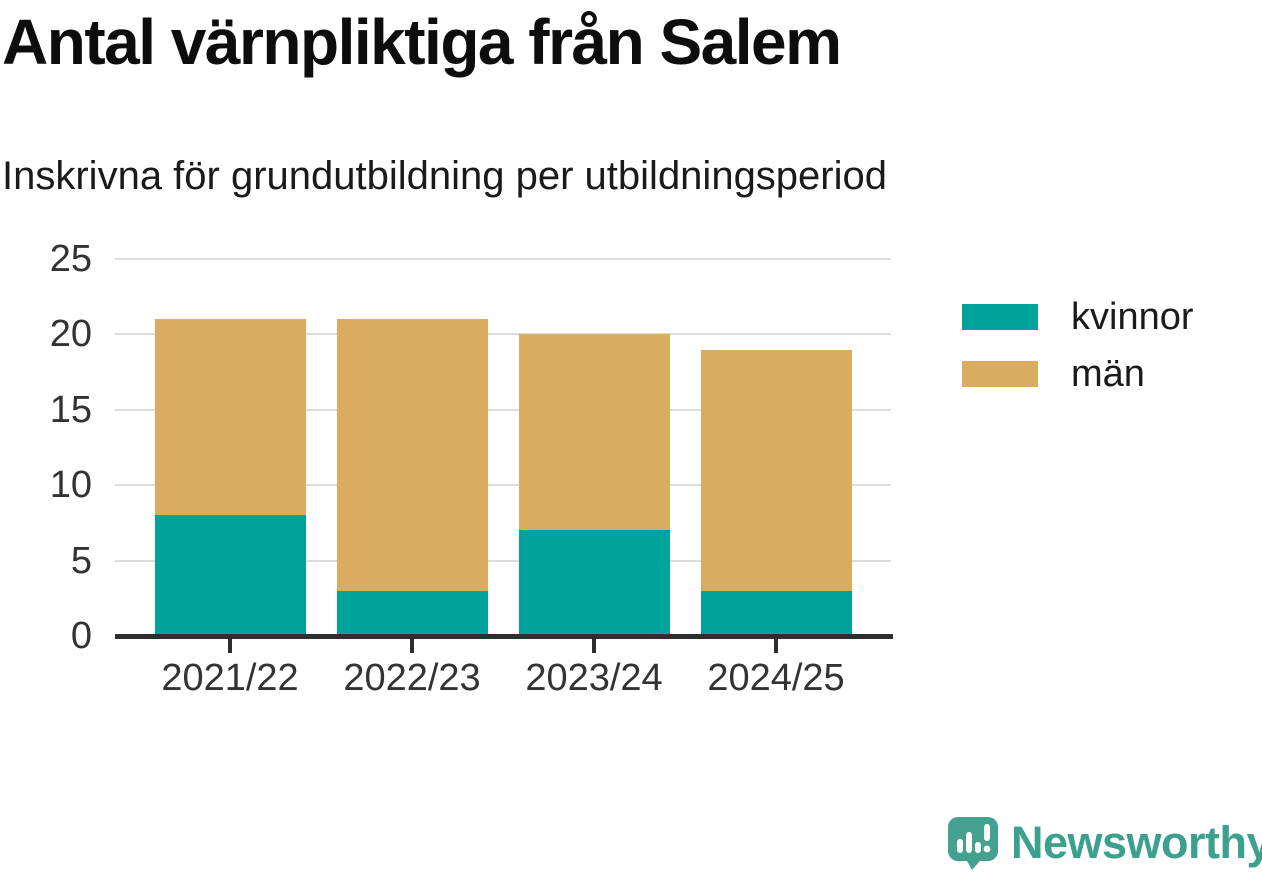 This screenshot has width=1262, height=879. I want to click on newsworthy-logo-icon, so click(973, 843).